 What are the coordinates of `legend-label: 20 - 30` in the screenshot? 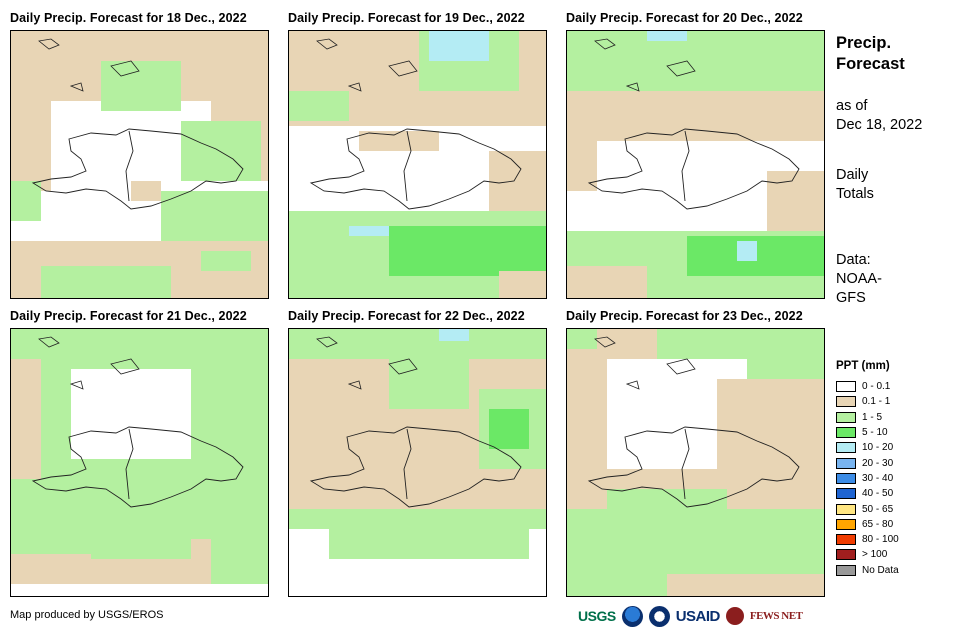 It's located at (878, 463).